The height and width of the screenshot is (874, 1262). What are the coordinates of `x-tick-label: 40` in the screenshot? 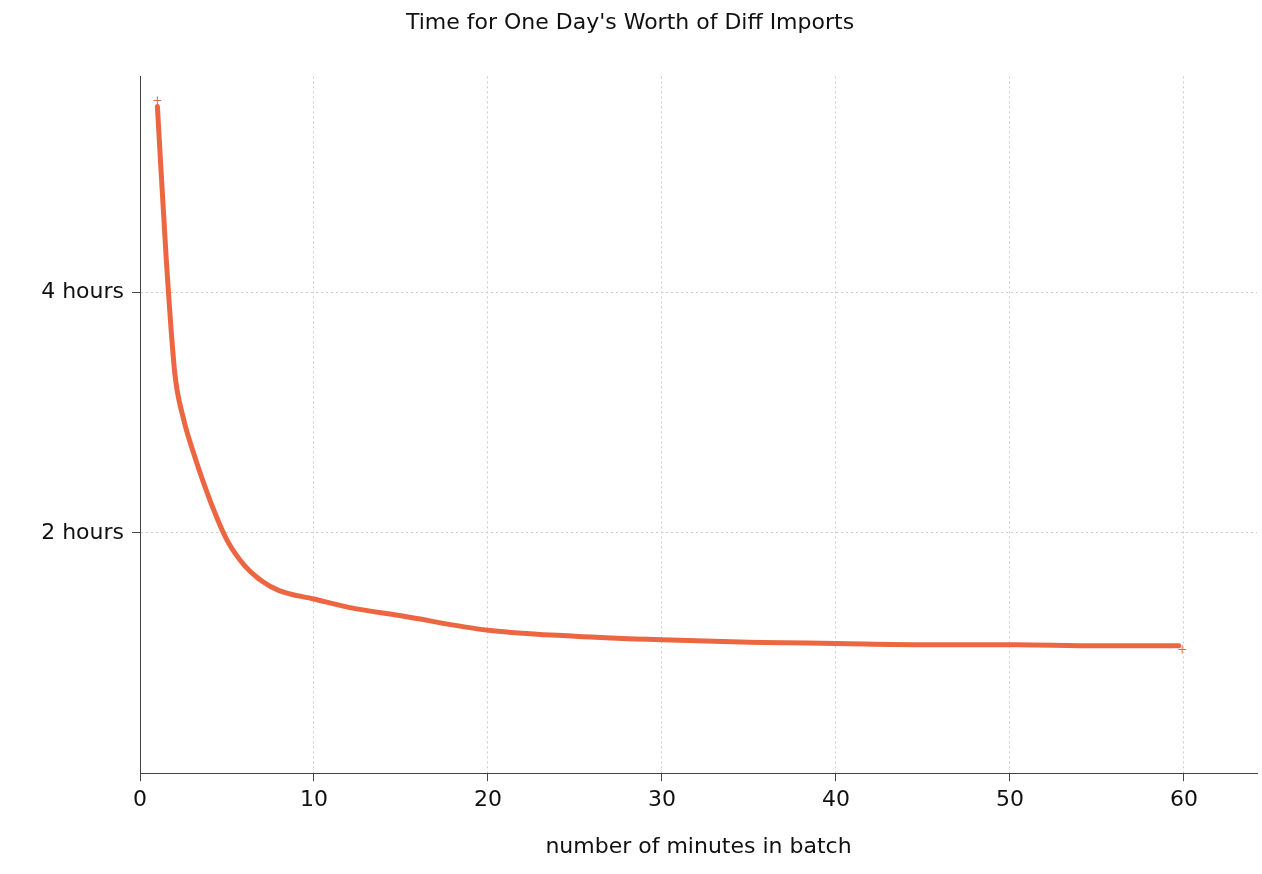 It's located at (835, 799).